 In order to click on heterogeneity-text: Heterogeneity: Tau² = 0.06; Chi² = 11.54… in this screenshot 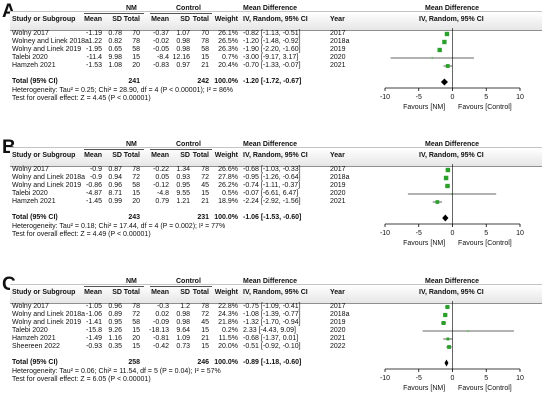, I will do `click(116, 371)`.